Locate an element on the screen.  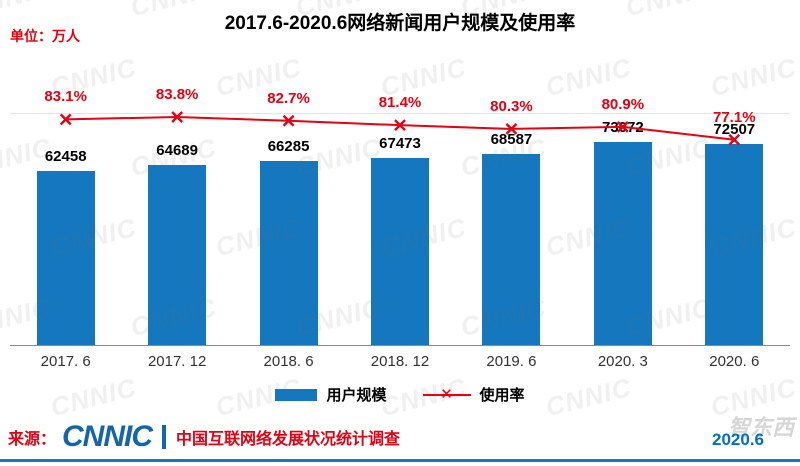
line-value-label: 83.1% is located at coordinates (65, 97).